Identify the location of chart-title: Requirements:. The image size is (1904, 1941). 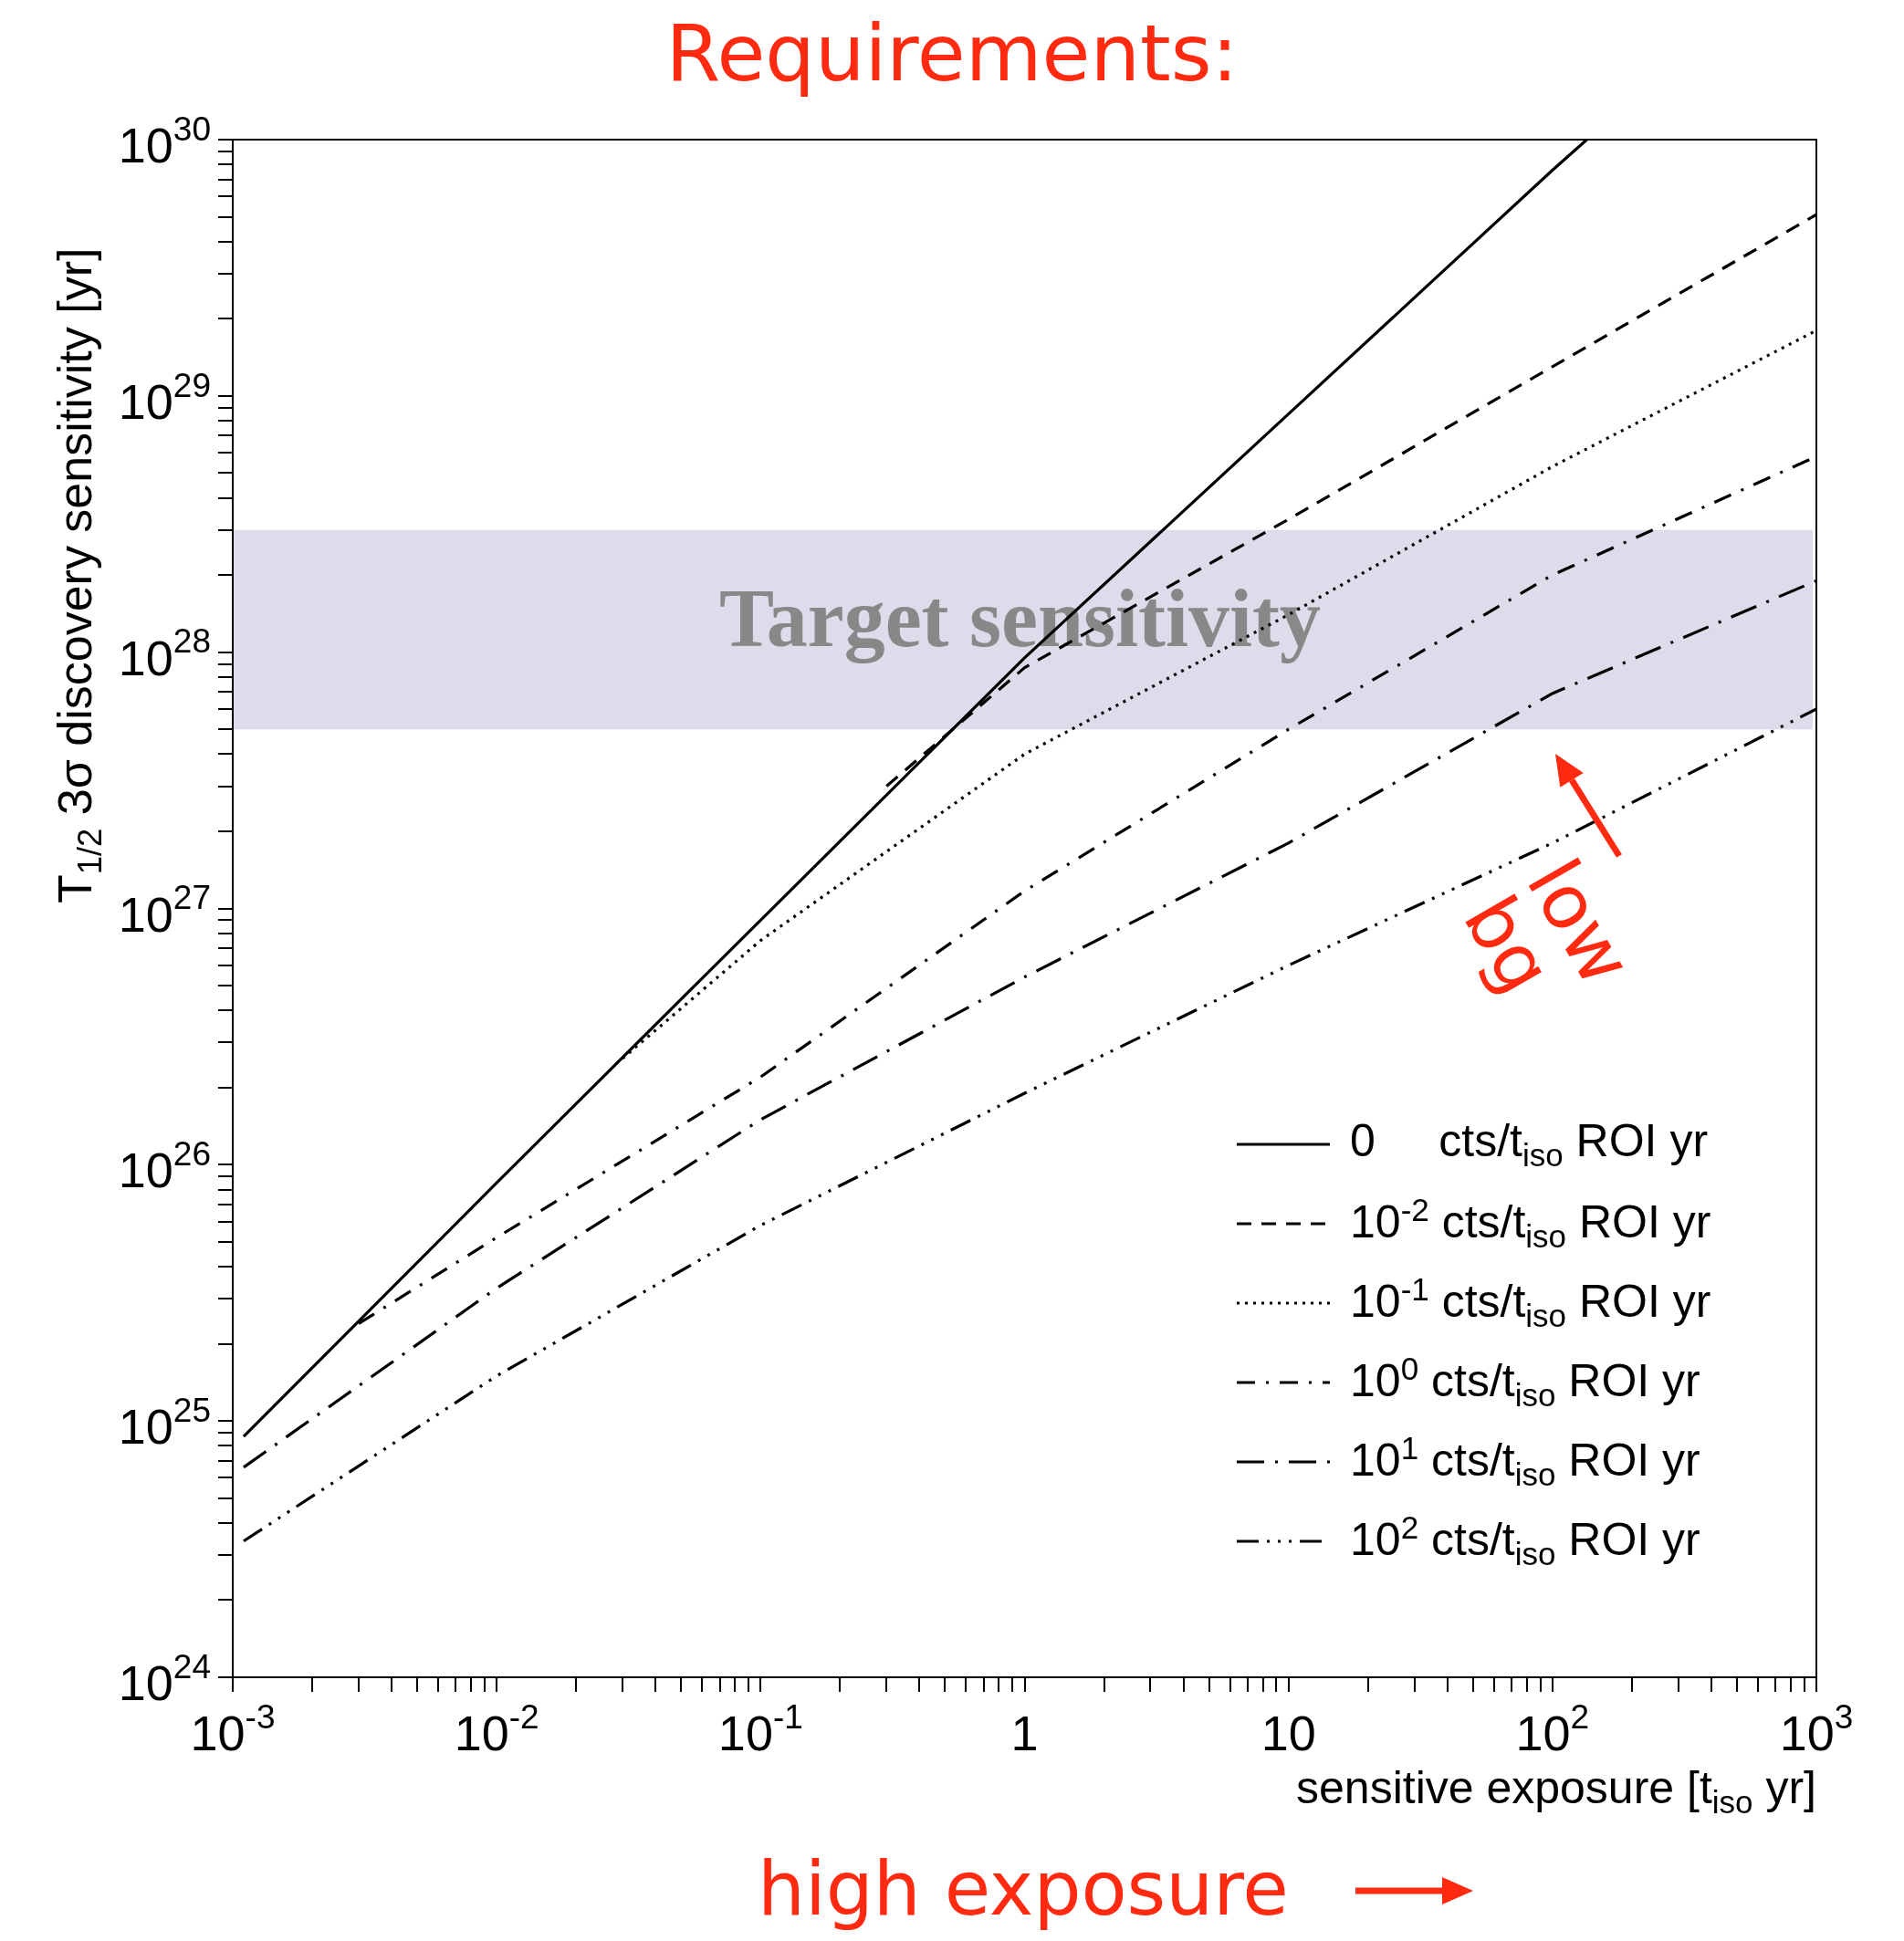
(952, 53).